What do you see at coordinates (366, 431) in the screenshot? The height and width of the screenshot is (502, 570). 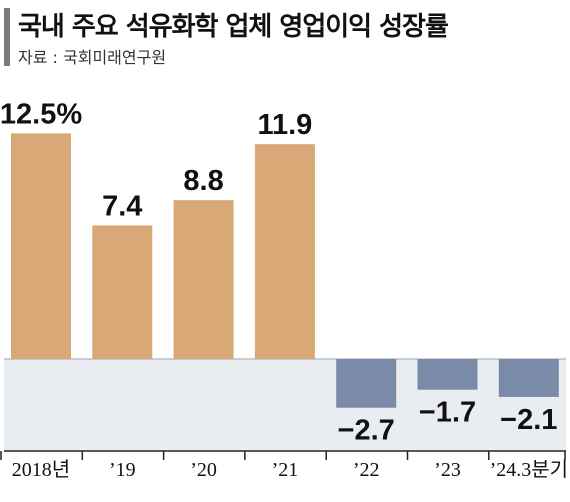 I see `bar-value-label-5: −2.7` at bounding box center [366, 431].